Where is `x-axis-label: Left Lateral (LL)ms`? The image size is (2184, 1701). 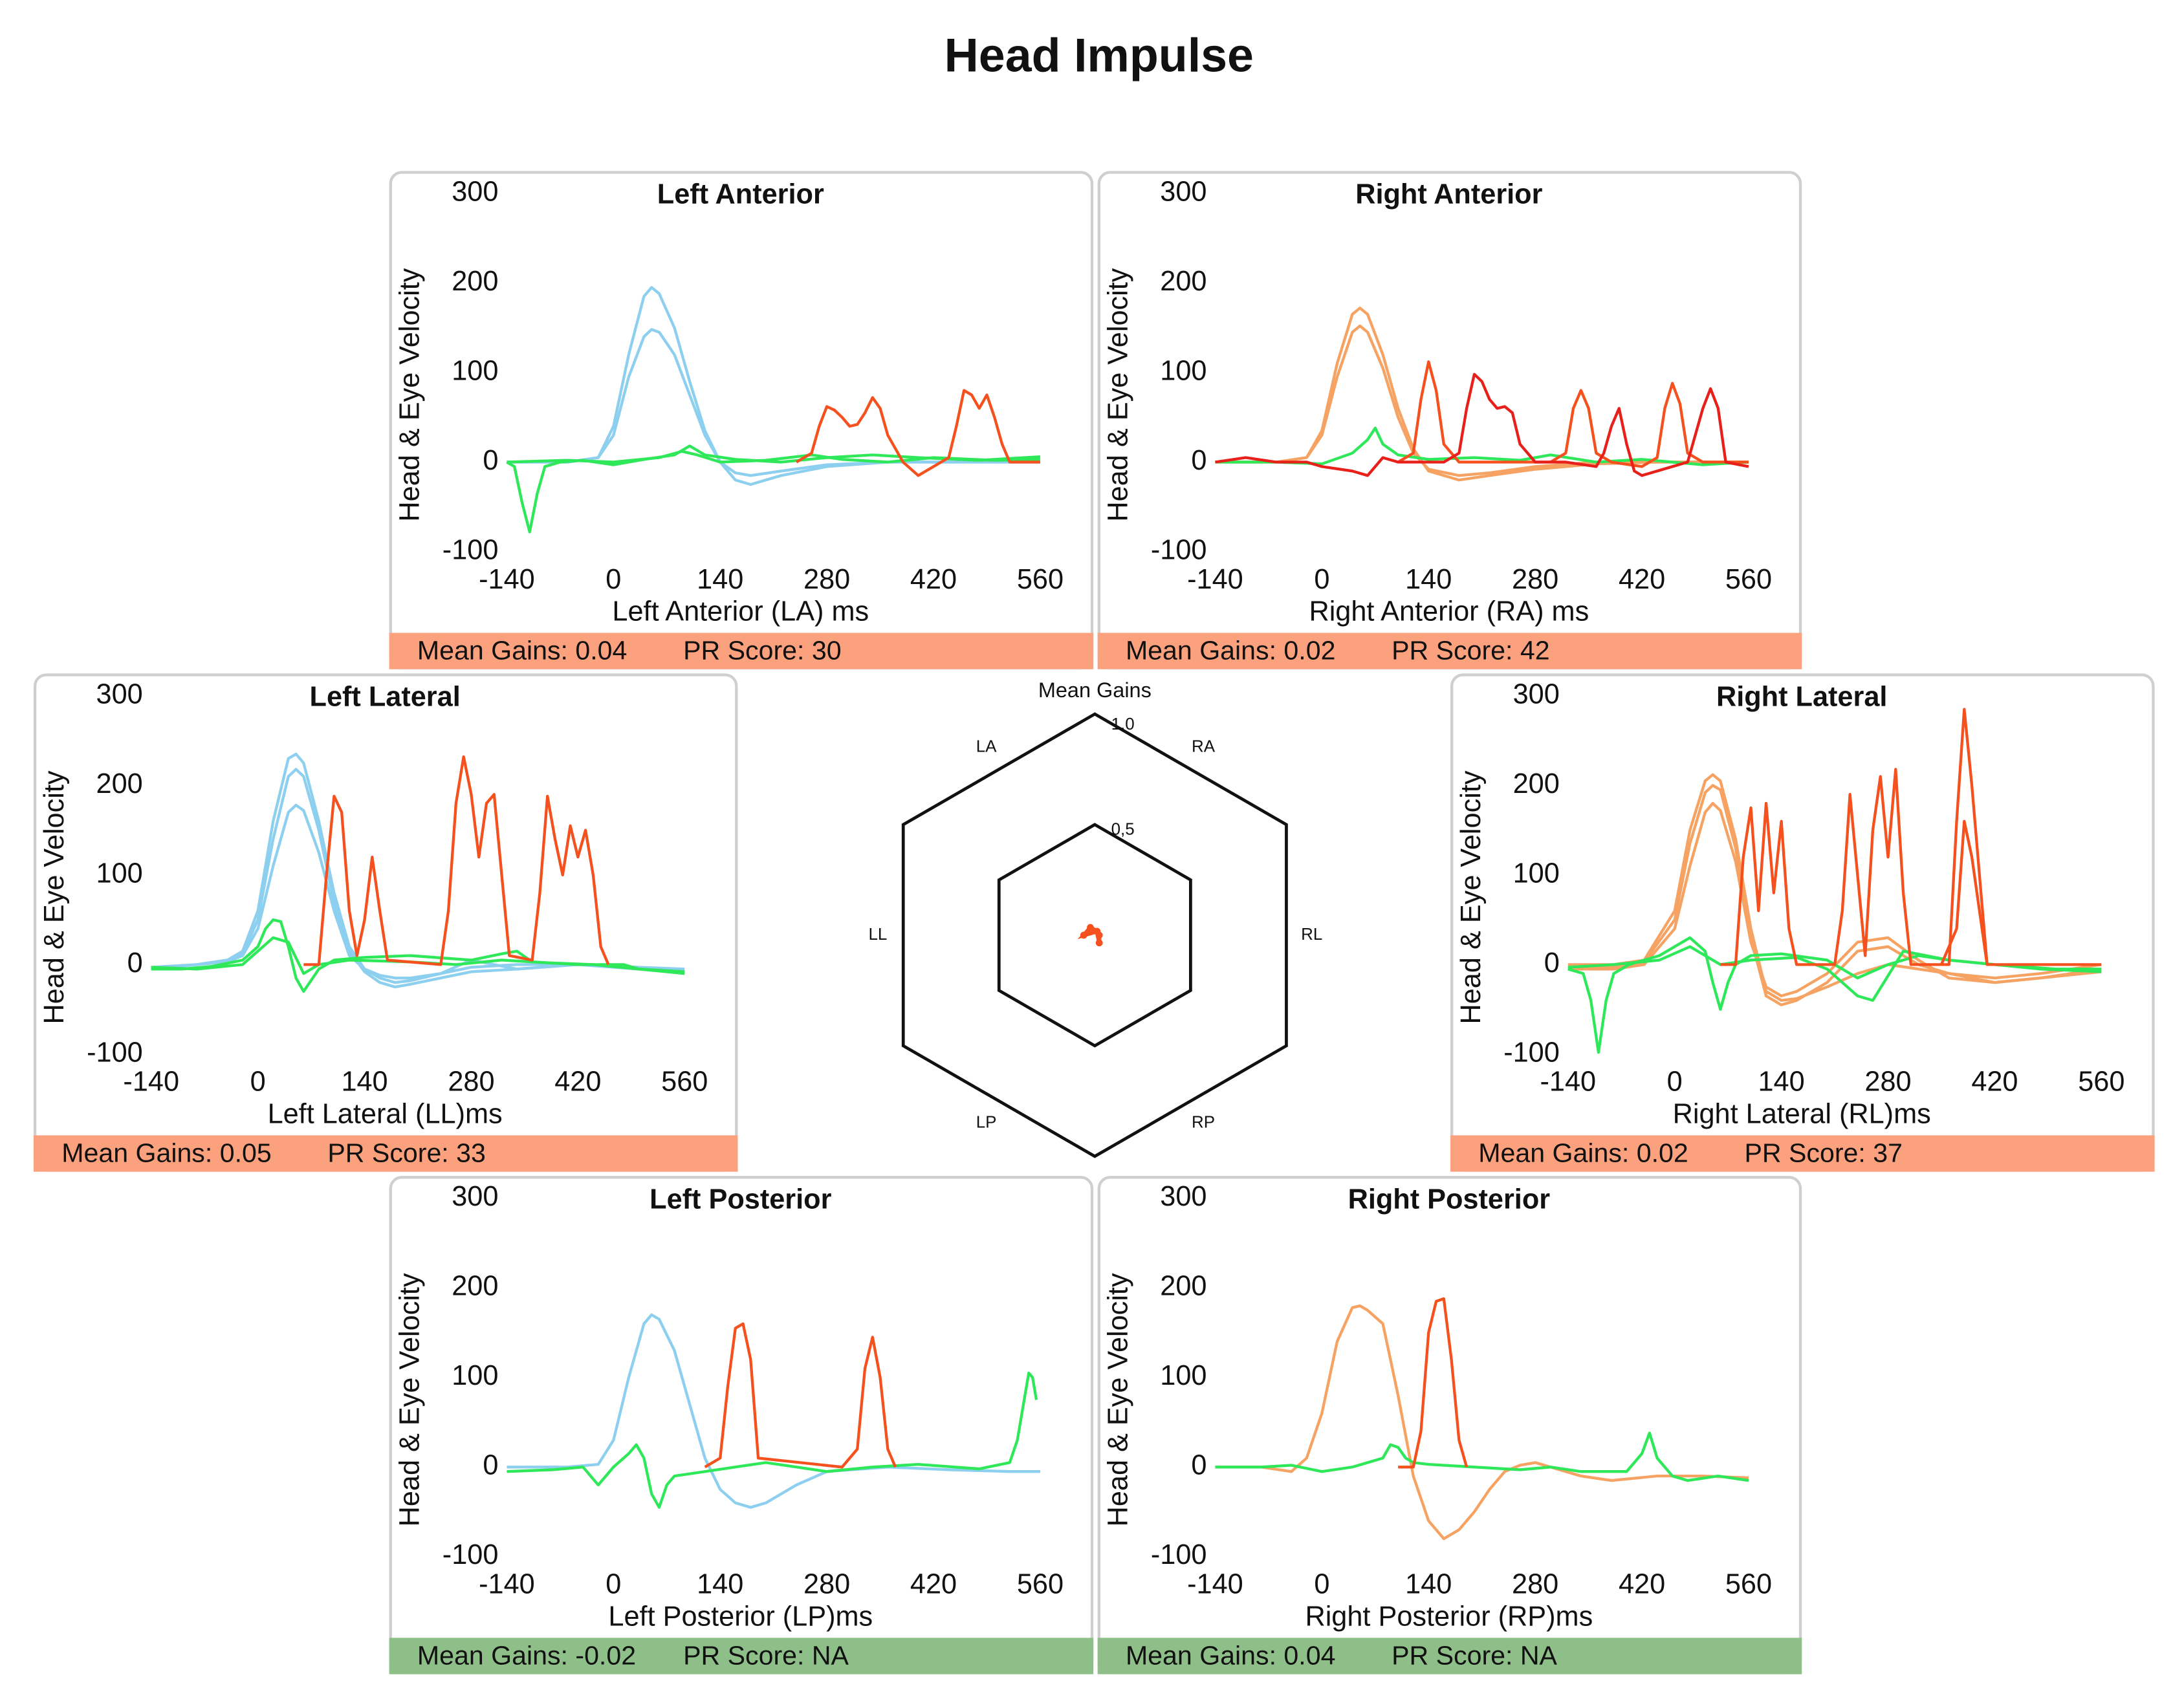
x-axis-label: Left Lateral (LL)ms is located at coordinates (385, 1114).